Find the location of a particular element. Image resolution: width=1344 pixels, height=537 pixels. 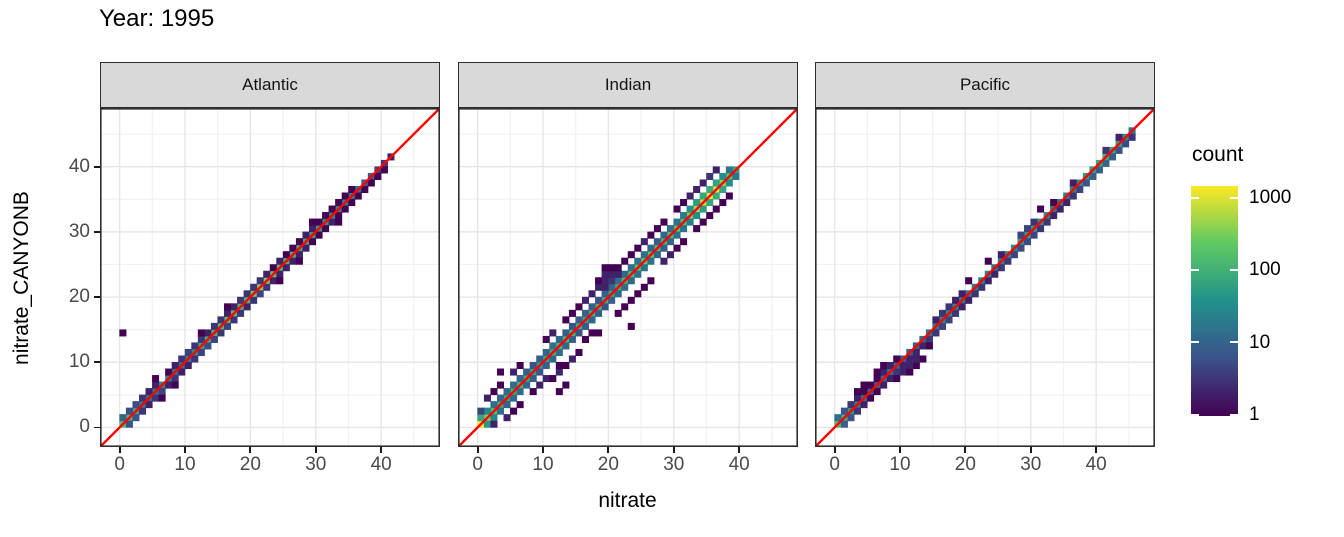

x-tick-label: 0 is located at coordinates (834, 464).